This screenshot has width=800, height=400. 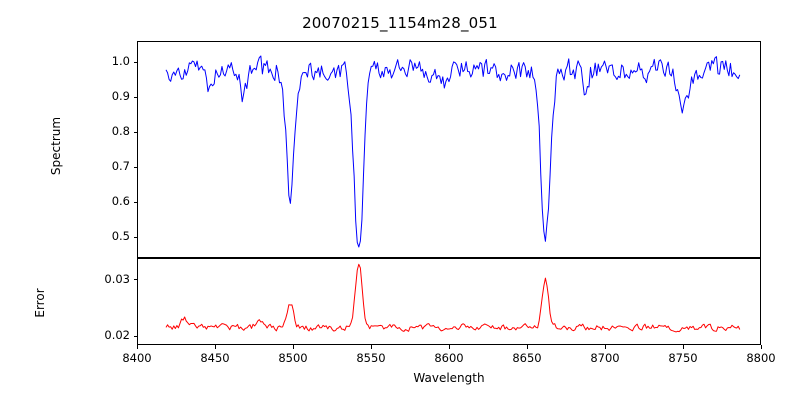 What do you see at coordinates (137, 358) in the screenshot?
I see `x-tick-label-0: 8400` at bounding box center [137, 358].